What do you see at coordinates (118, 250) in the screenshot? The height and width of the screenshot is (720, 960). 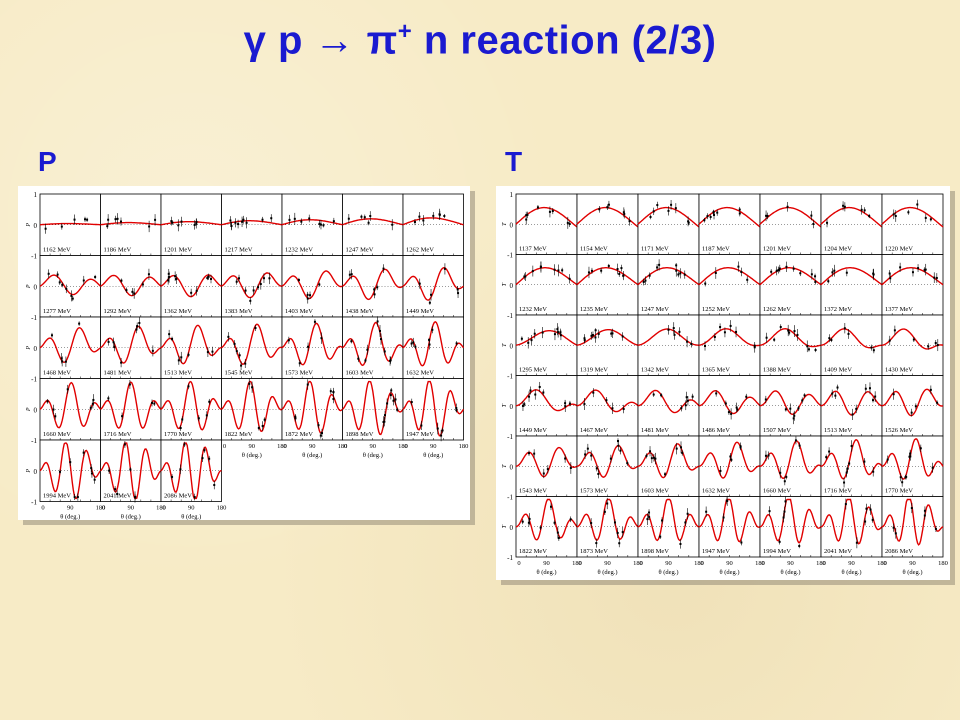 I see `energy-label: 1186 MeV` at bounding box center [118, 250].